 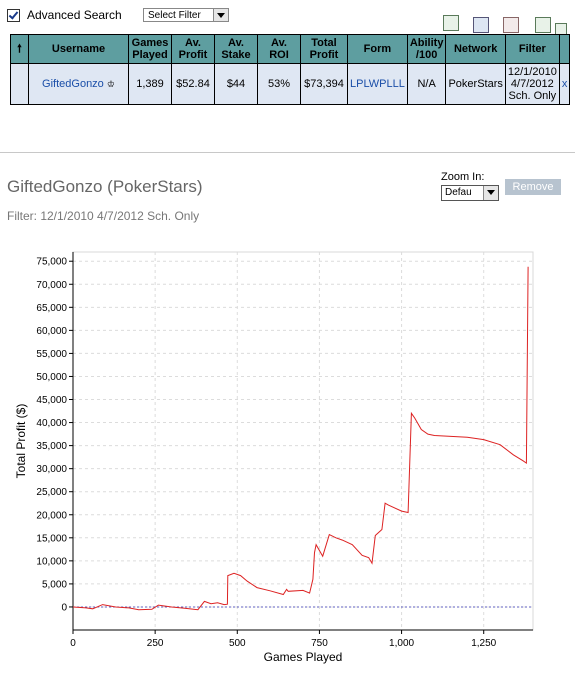 What do you see at coordinates (511, 25) in the screenshot?
I see `delete-icon` at bounding box center [511, 25].